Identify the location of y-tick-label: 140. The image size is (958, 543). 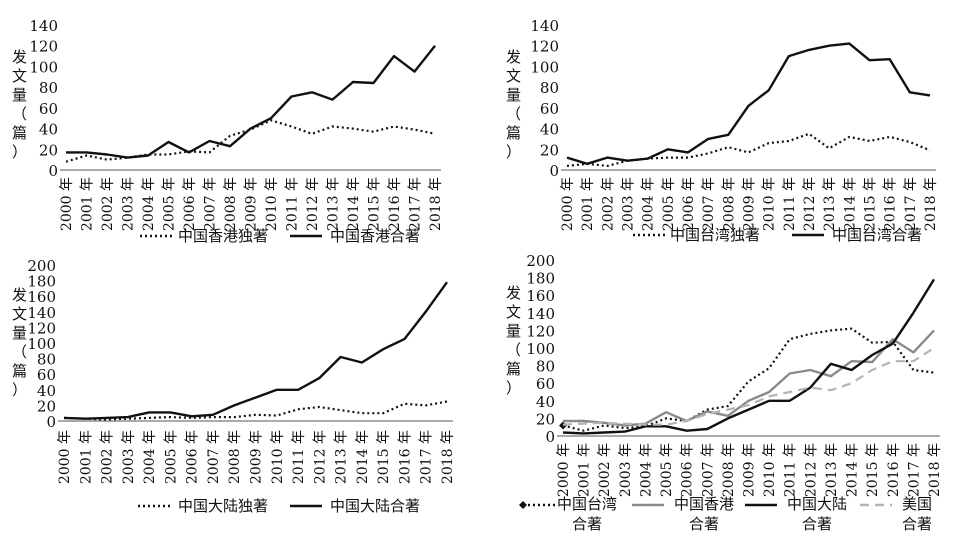
(540, 314).